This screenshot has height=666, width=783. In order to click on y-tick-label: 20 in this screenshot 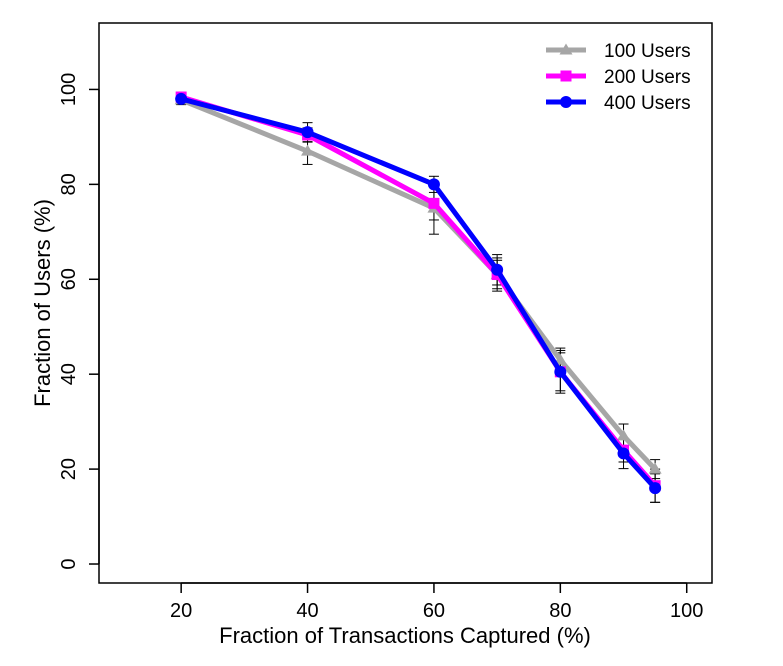, I will do `click(69, 469)`.